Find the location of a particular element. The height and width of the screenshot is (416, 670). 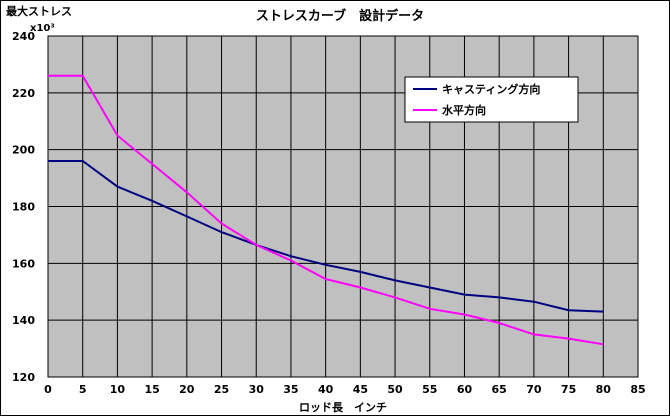

x-tick-label: 65 is located at coordinates (499, 389).